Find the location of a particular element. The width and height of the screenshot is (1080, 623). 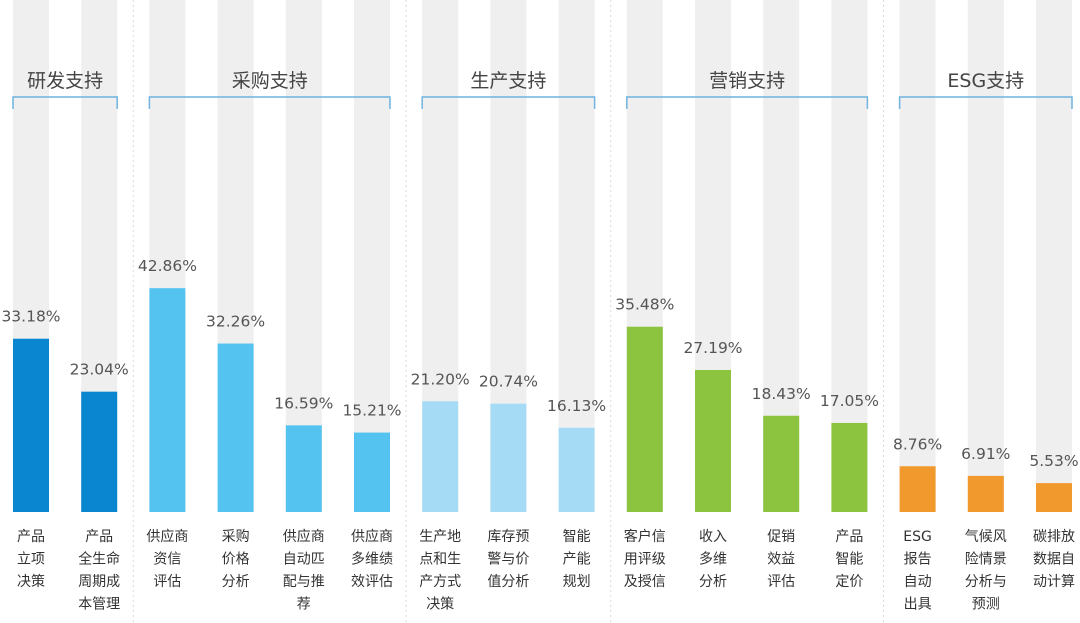

value-label: 33.18% is located at coordinates (30, 317).